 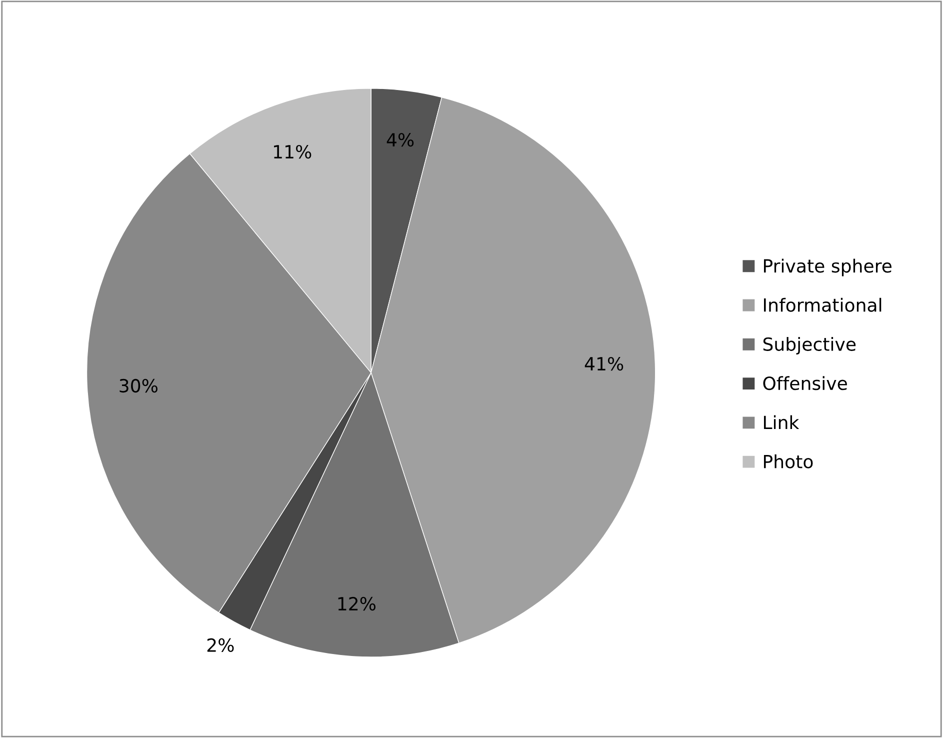 I want to click on data-label: 30%, so click(x=139, y=385).